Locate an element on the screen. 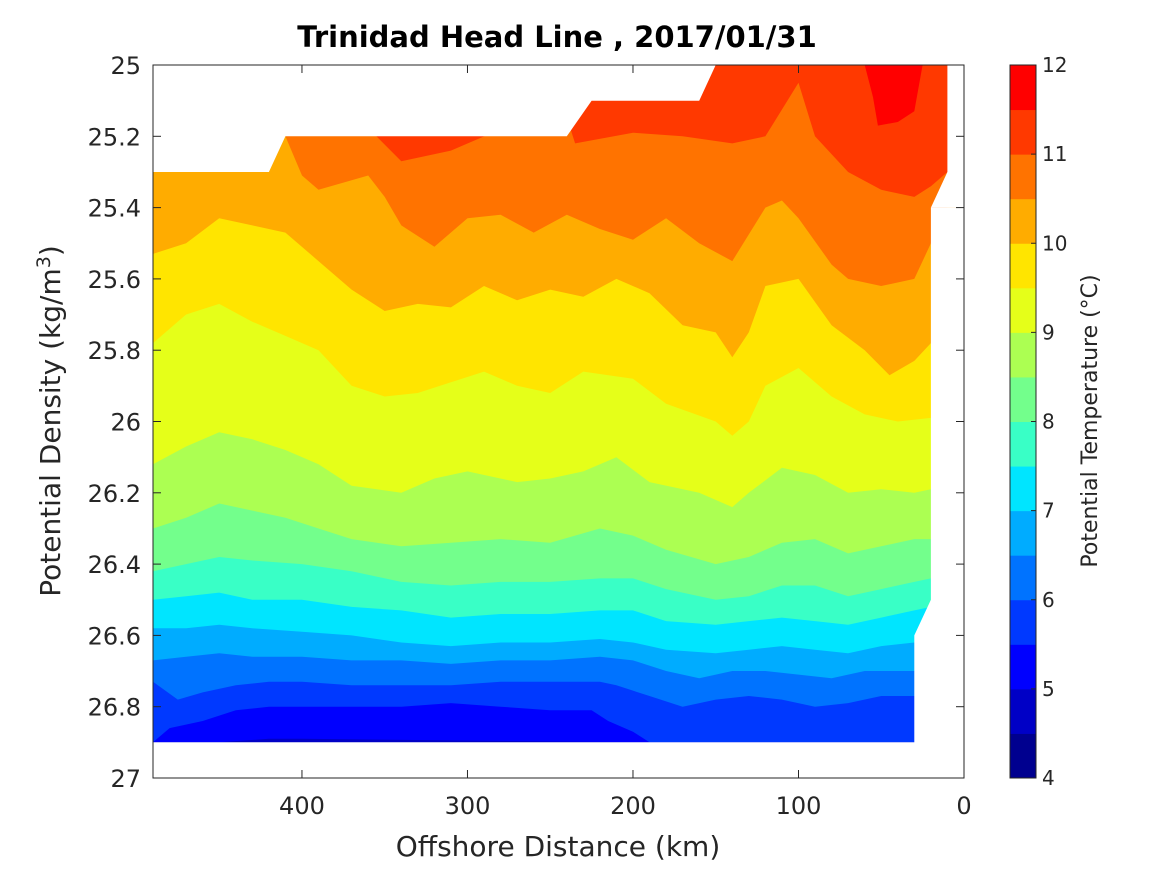 This screenshot has width=1167, height=875. colorbar-tick-label: 8 is located at coordinates (1048, 422).